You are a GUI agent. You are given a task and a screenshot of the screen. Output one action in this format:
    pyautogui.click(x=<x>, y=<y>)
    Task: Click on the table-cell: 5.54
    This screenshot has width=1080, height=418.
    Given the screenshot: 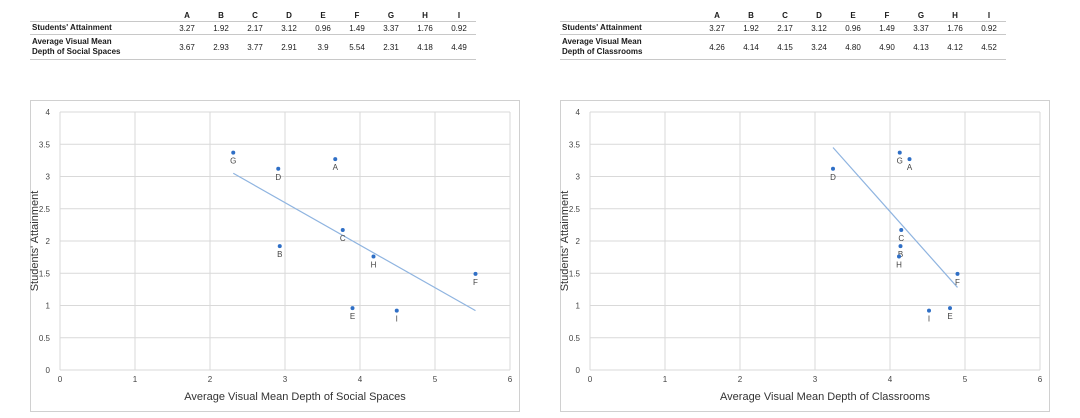 What is the action you would take?
    pyautogui.click(x=357, y=47)
    